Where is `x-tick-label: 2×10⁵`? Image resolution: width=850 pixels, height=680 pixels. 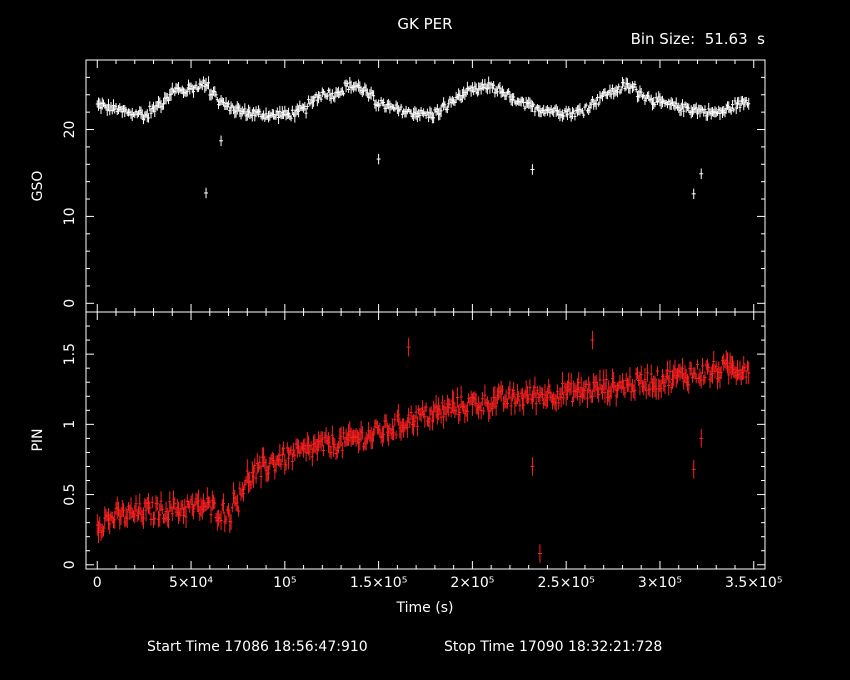 x-tick-label: 2×10⁵ is located at coordinates (472, 583).